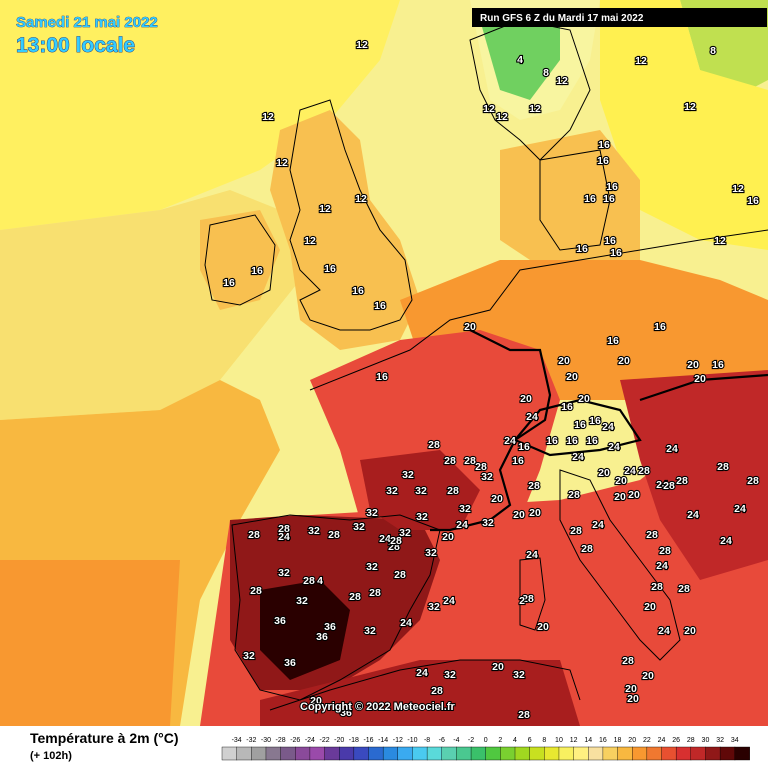 This screenshot has height=768, width=768. I want to click on field-ireland, so click(240, 260).